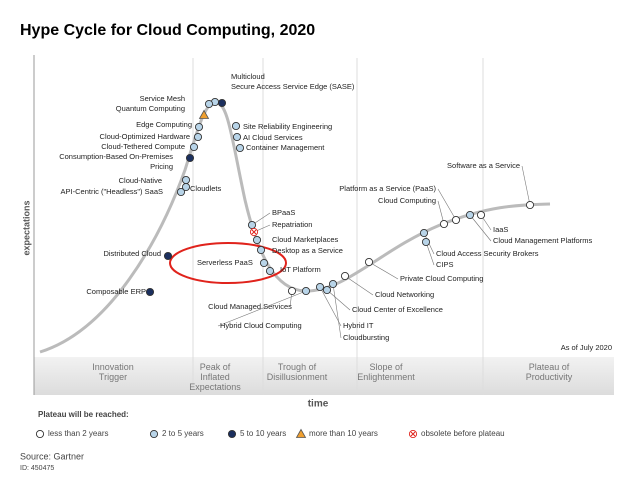 Image resolution: width=634 pixels, height=481 pixels. I want to click on node-label: Cloud Computing, so click(407, 200).